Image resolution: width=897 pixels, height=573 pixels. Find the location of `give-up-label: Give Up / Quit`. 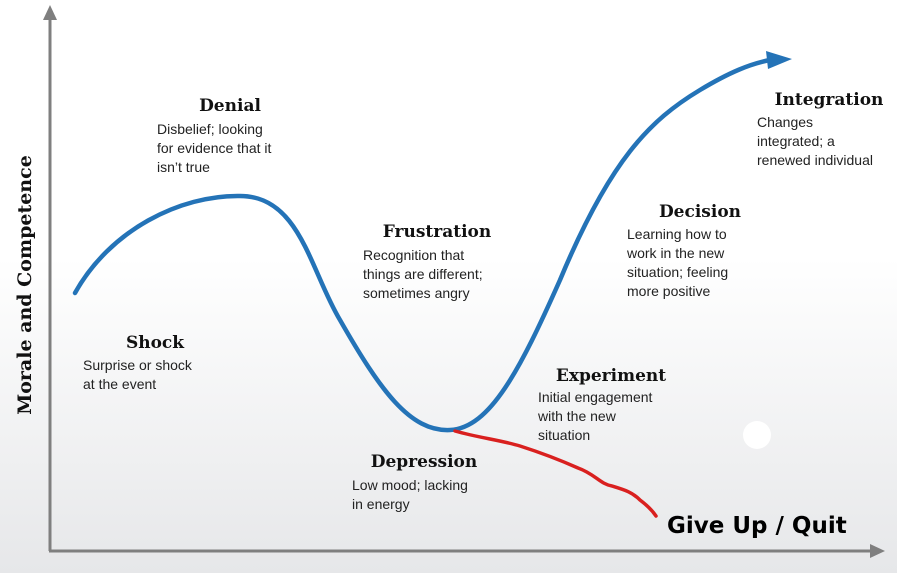

give-up-label: Give Up / Quit is located at coordinates (757, 526).